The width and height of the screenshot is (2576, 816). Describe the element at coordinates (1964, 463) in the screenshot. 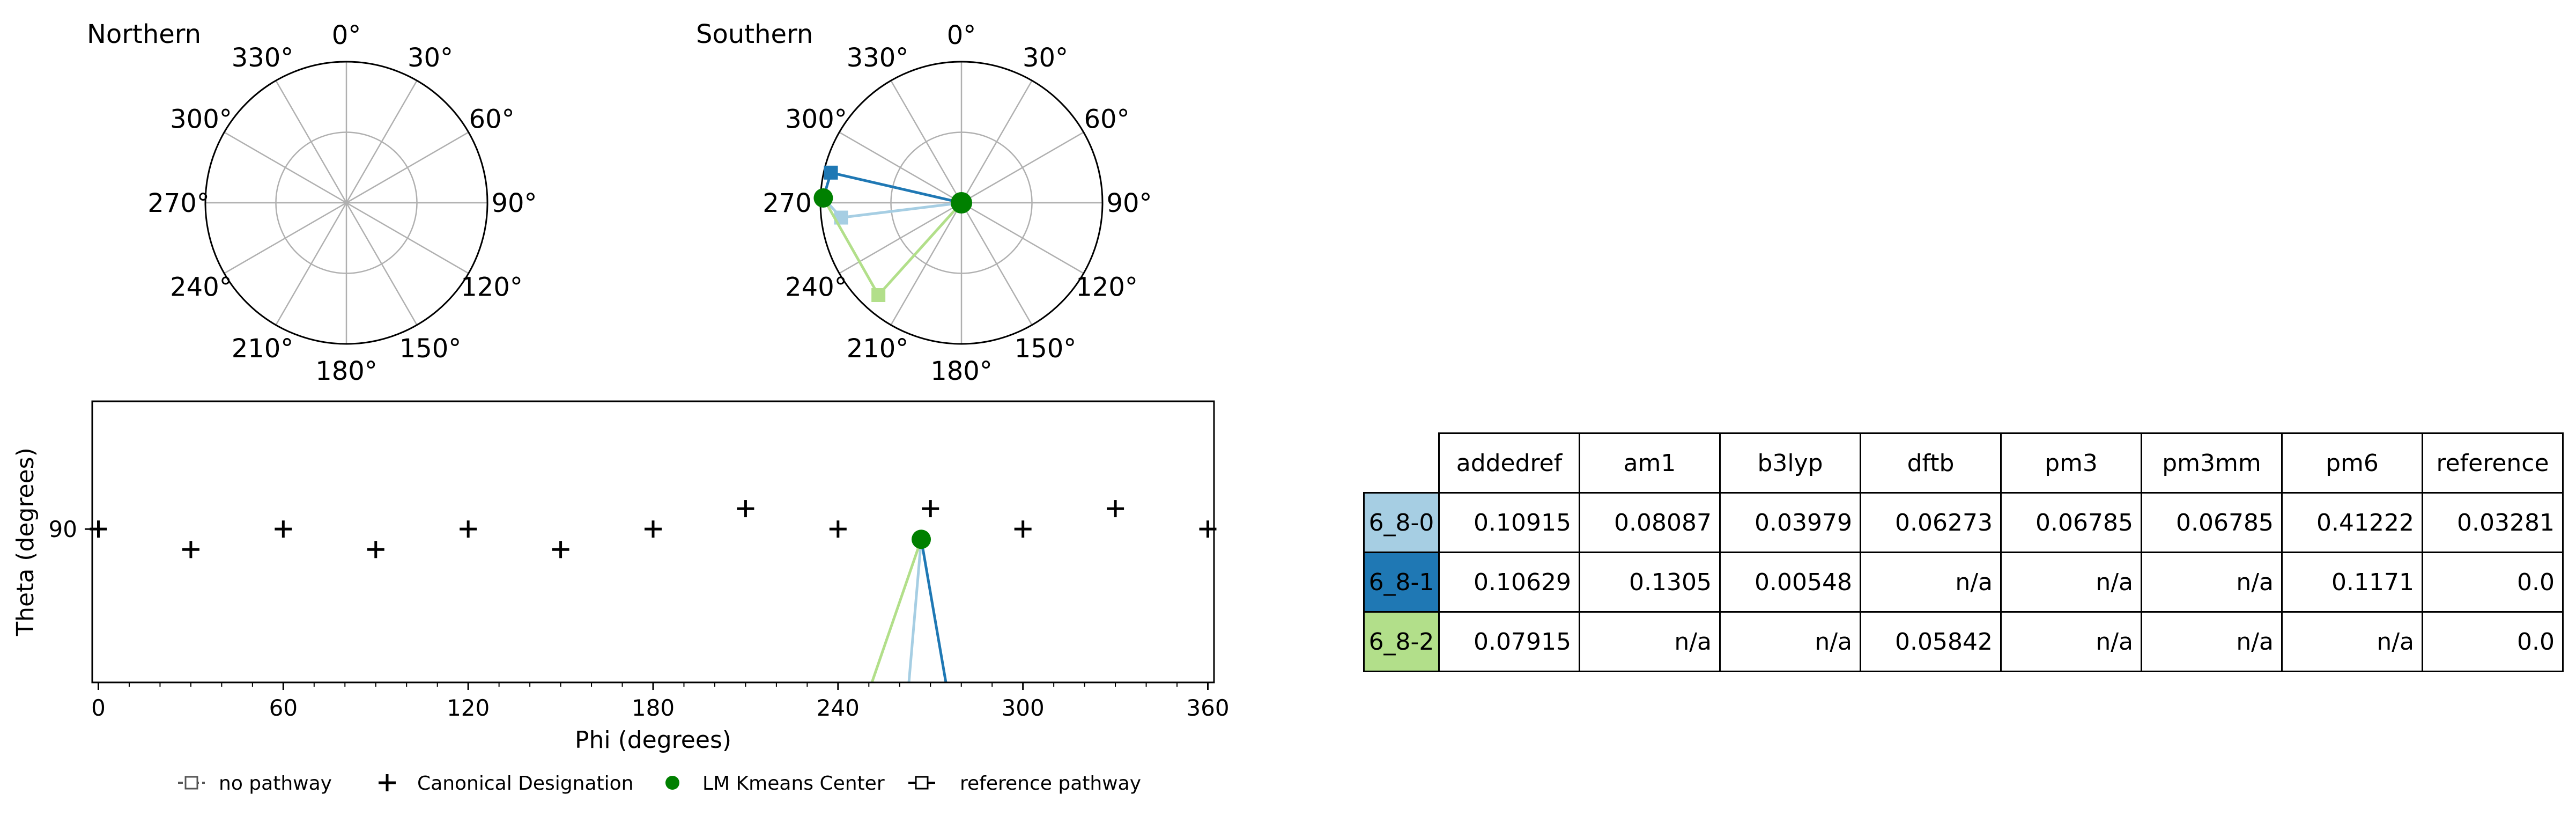

I see `table-header-row: addedref am1 b3lyp dftb pm3 pm3mm pm6 reference` at that location.